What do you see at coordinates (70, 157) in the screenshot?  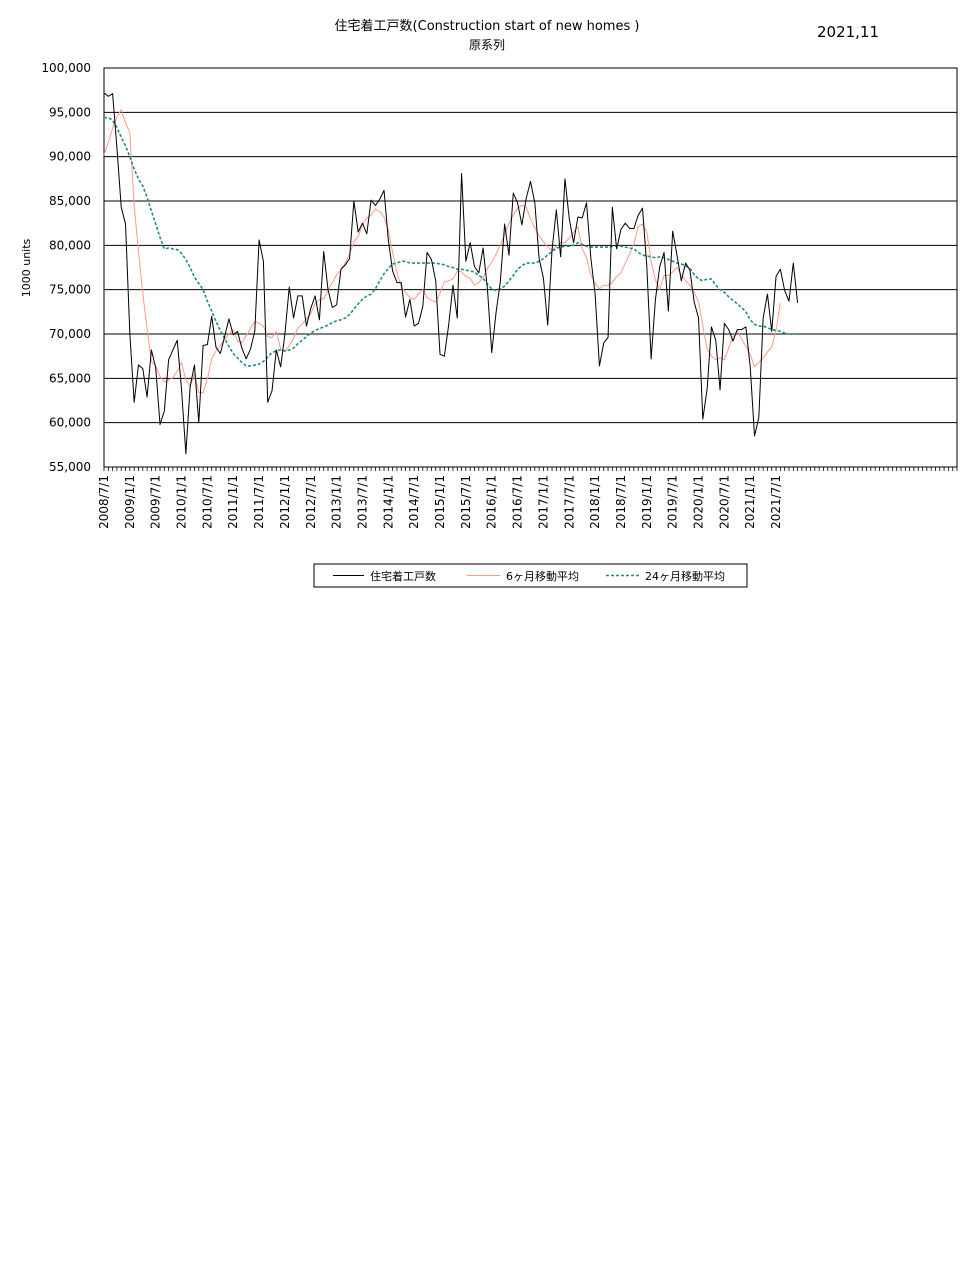 I see `y-tick-label: 90,000` at bounding box center [70, 157].